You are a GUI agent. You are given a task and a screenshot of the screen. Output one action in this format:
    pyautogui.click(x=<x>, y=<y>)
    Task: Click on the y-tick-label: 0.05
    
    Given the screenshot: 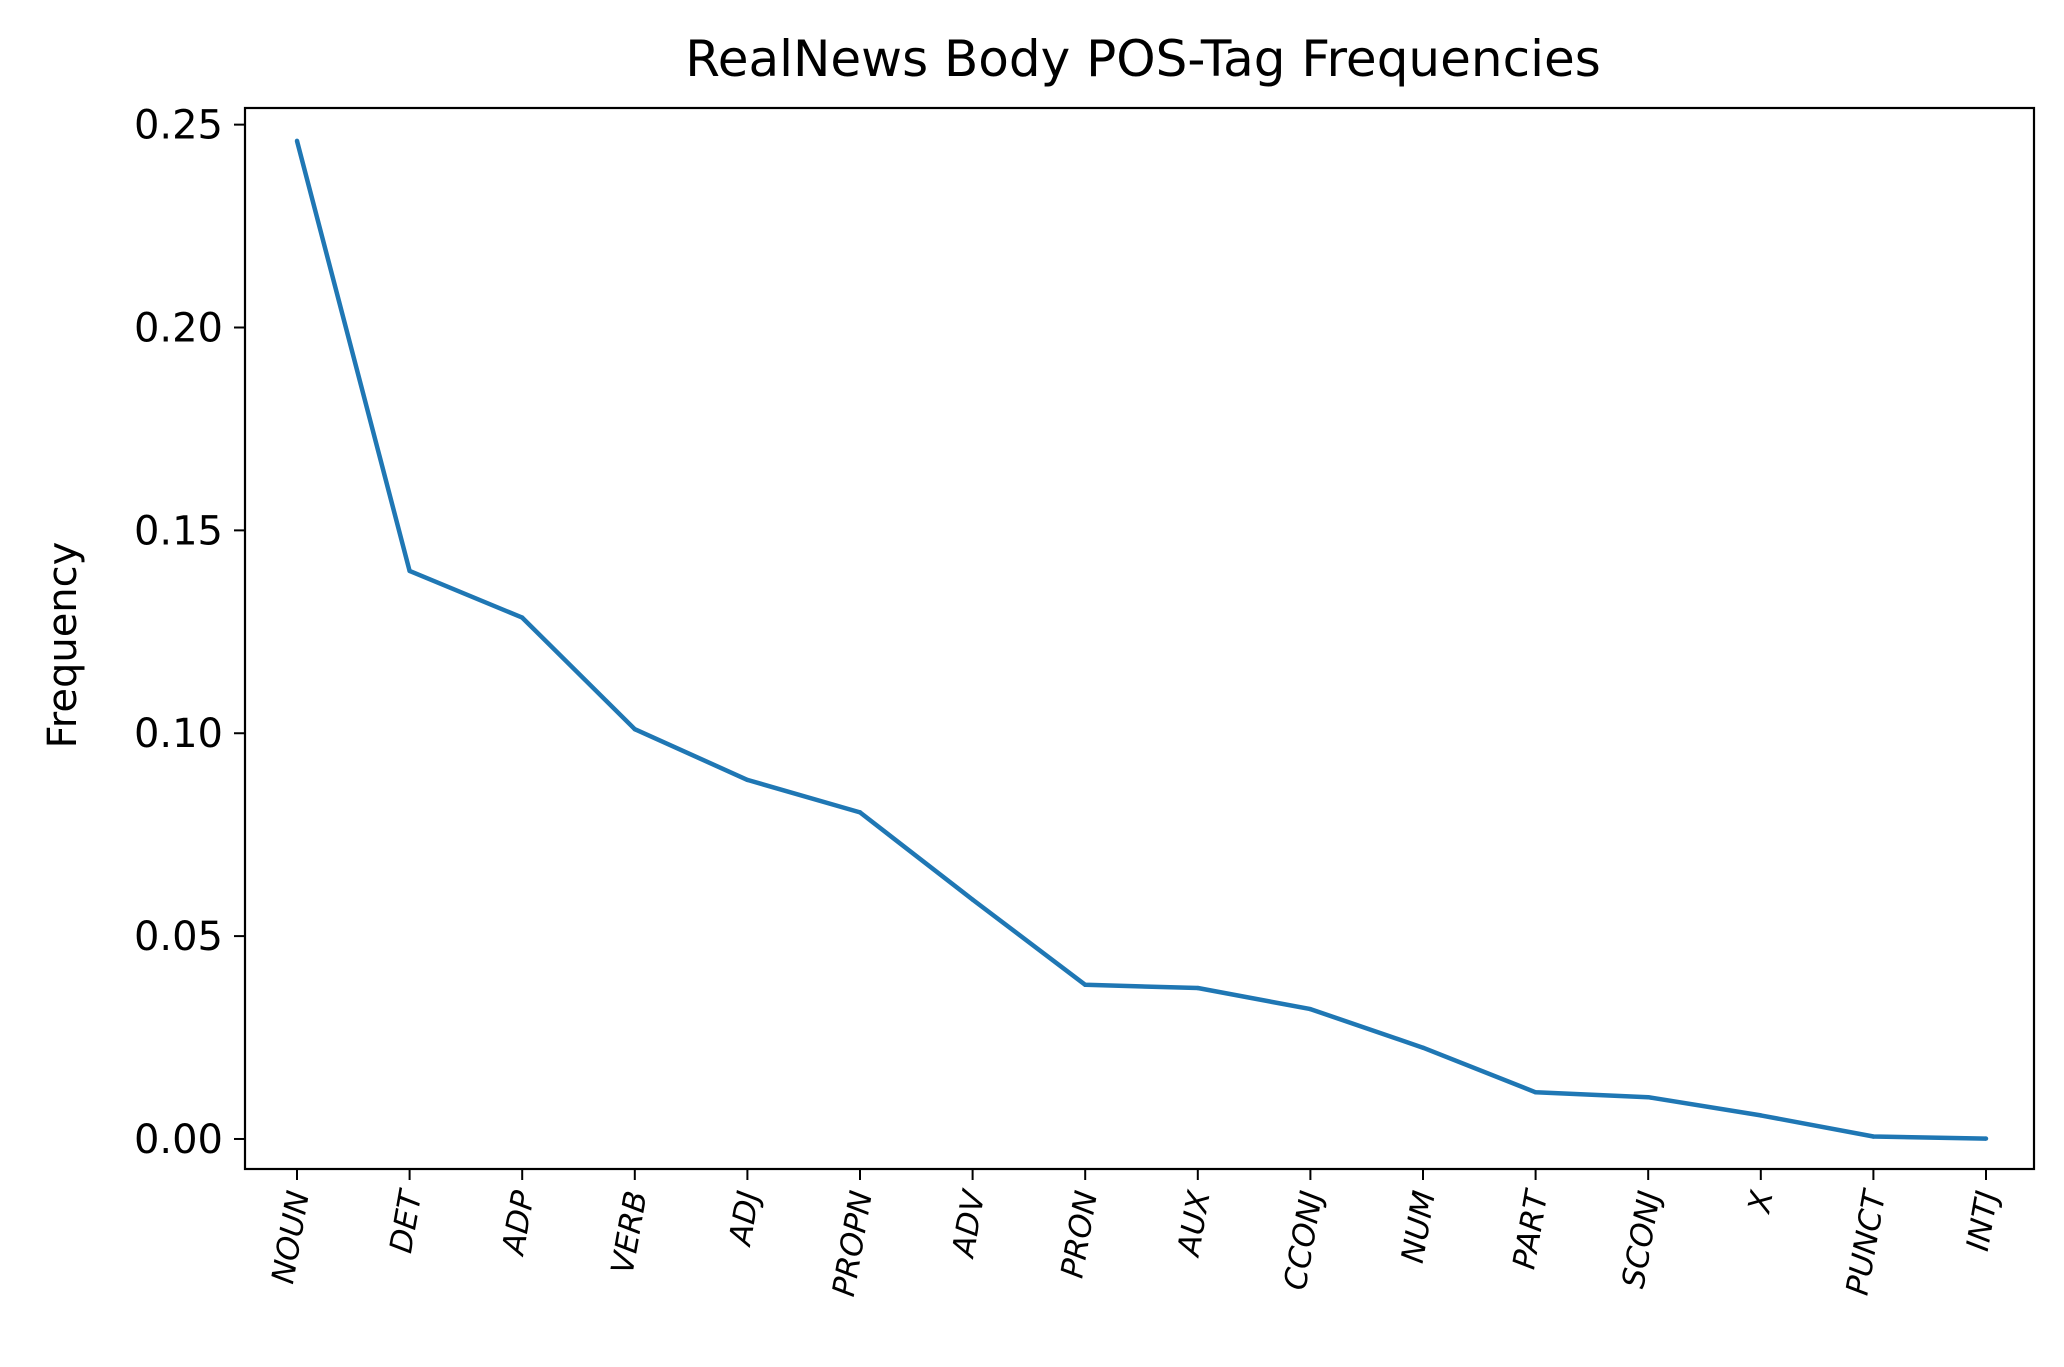 What is the action you would take?
    pyautogui.click(x=178, y=937)
    